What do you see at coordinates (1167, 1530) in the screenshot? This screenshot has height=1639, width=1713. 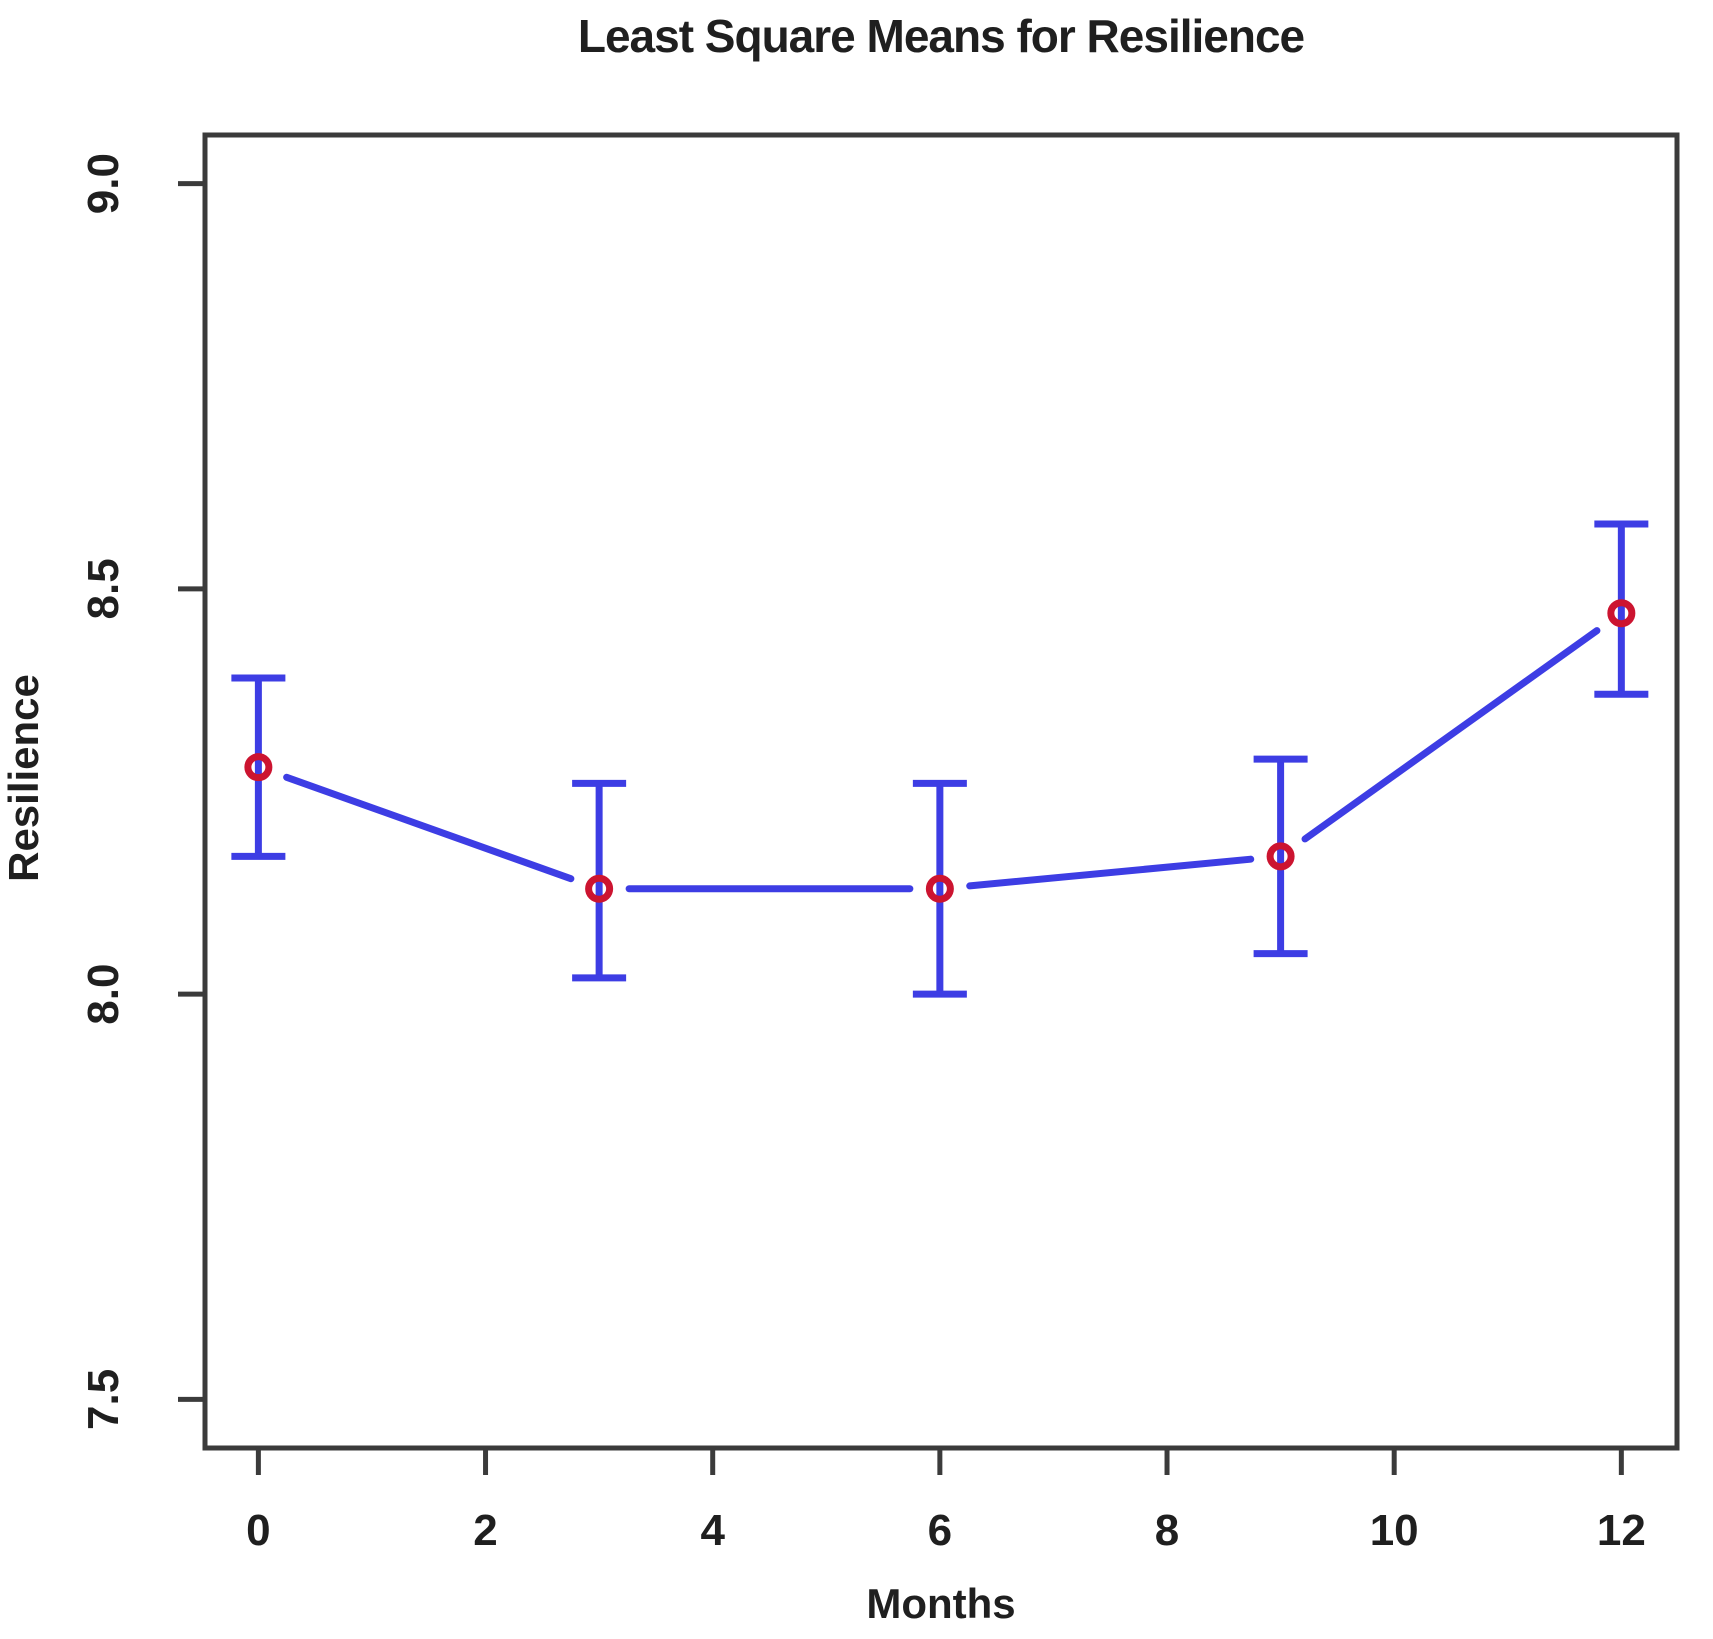 I see `x-axis-tick-label: 8` at bounding box center [1167, 1530].